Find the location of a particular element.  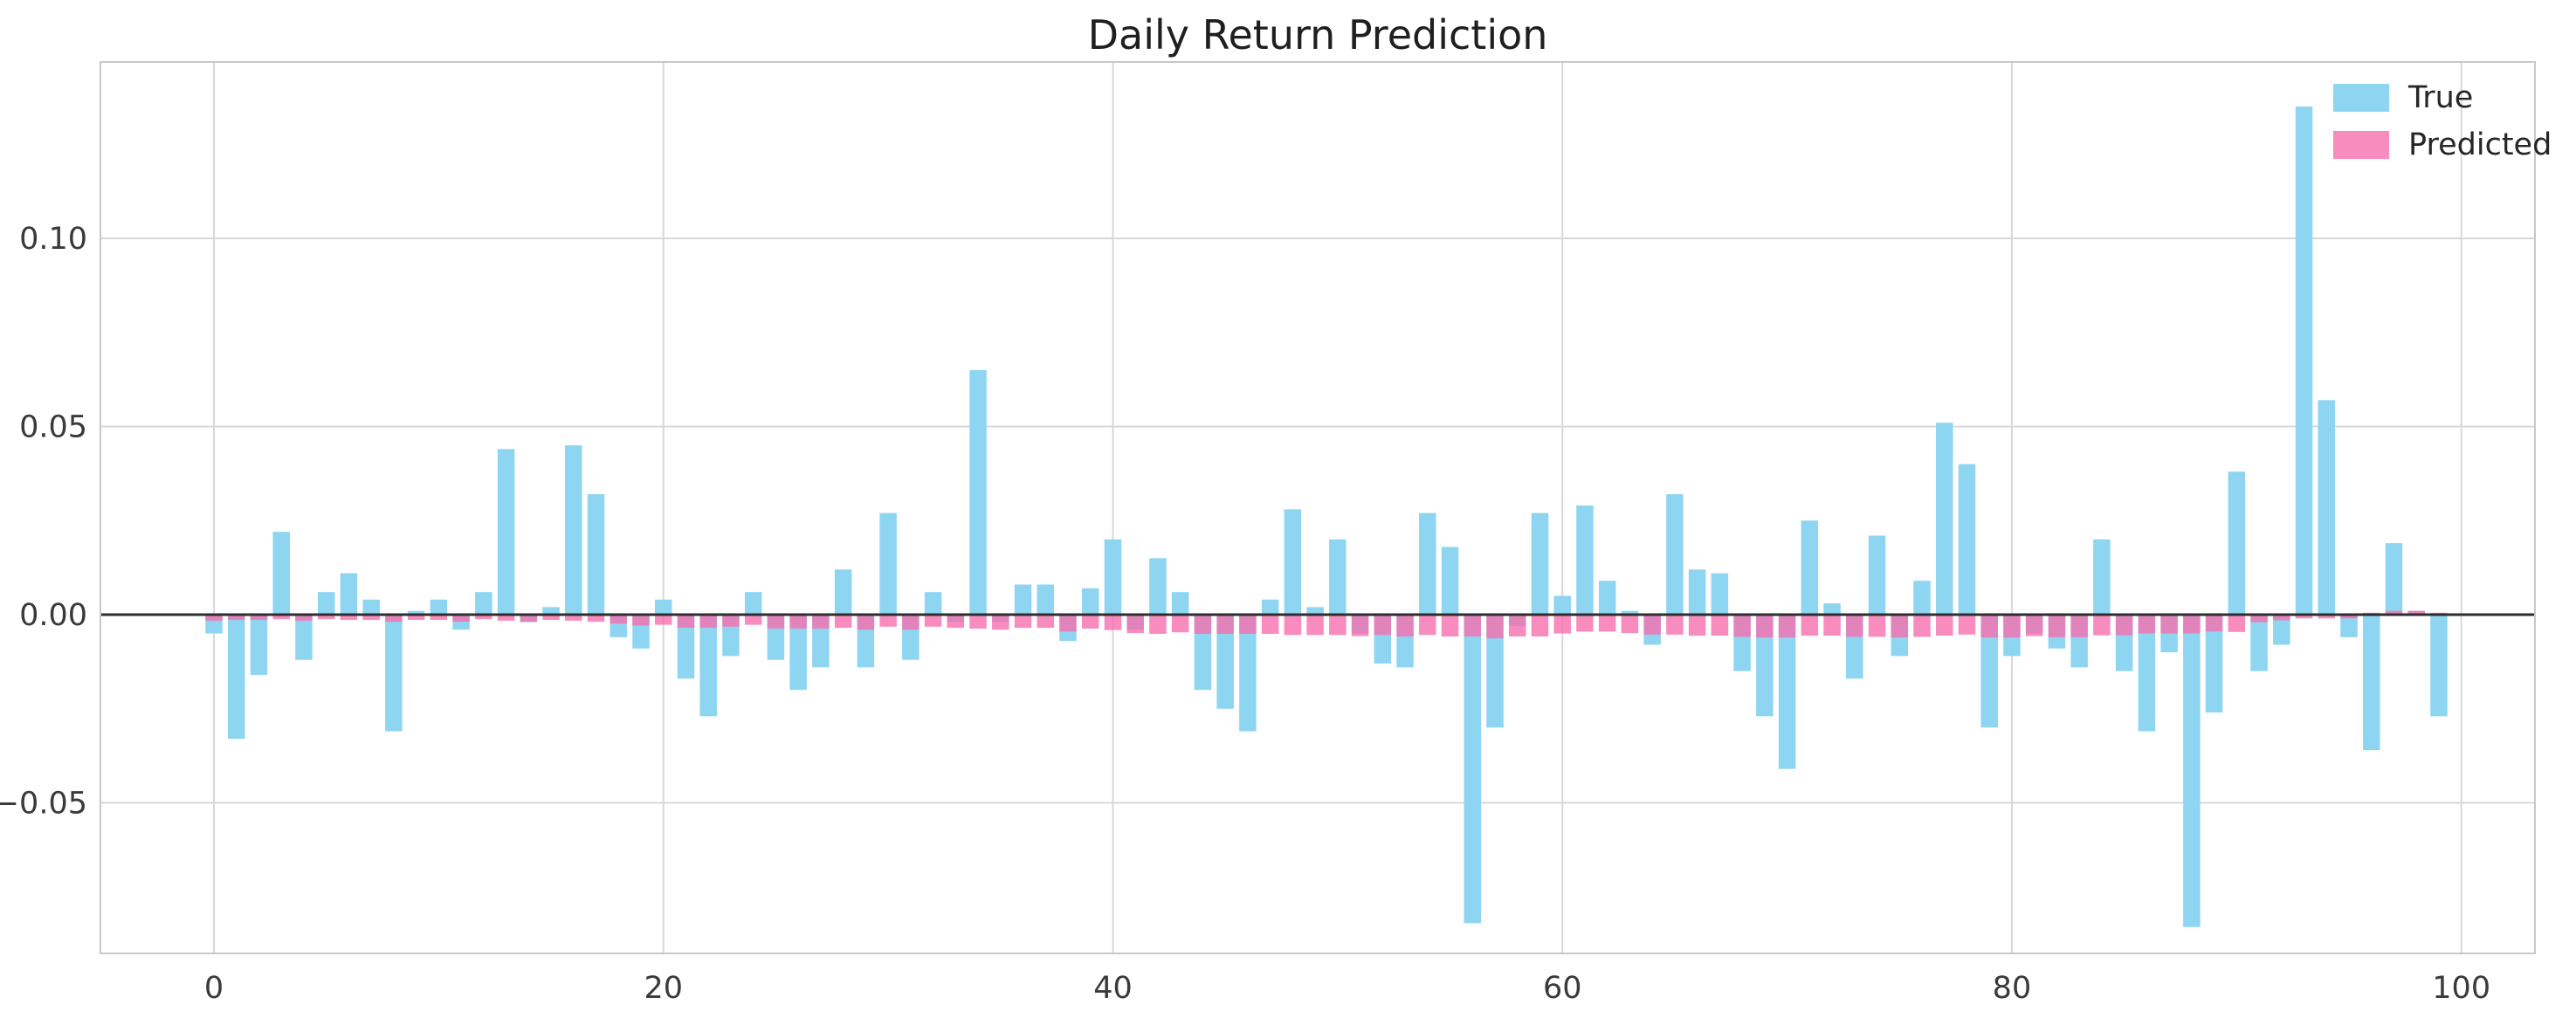

y-tick-label: 0.10 is located at coordinates (53, 239).